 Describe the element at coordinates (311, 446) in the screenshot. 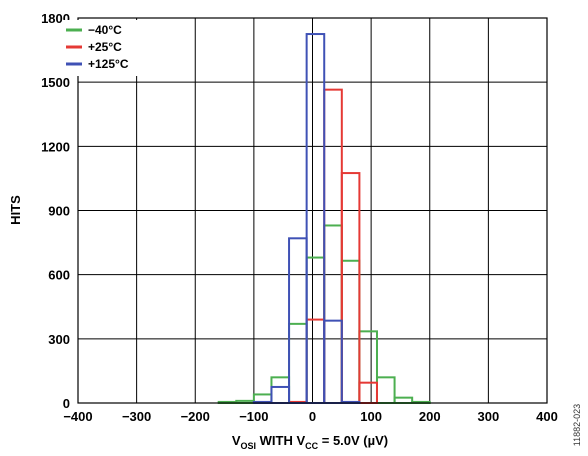

I see `x-axis-title-sub2: CC` at that location.